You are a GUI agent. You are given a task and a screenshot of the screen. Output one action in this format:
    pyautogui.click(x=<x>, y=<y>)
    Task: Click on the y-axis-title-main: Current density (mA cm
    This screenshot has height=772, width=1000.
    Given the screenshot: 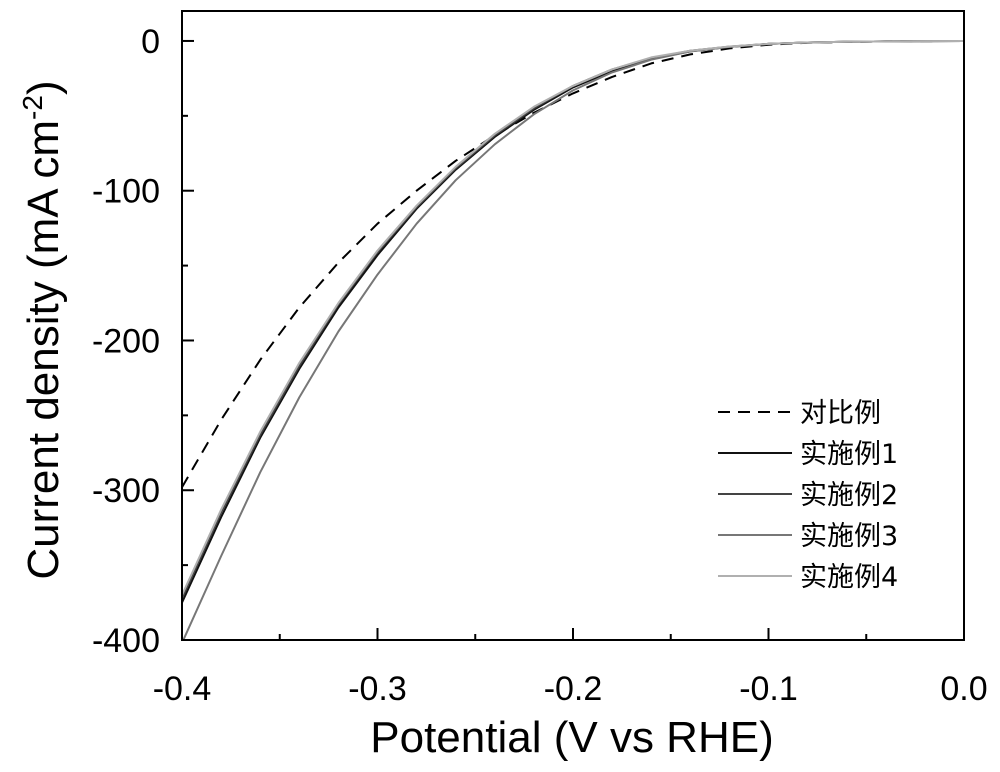 What is the action you would take?
    pyautogui.click(x=43, y=350)
    